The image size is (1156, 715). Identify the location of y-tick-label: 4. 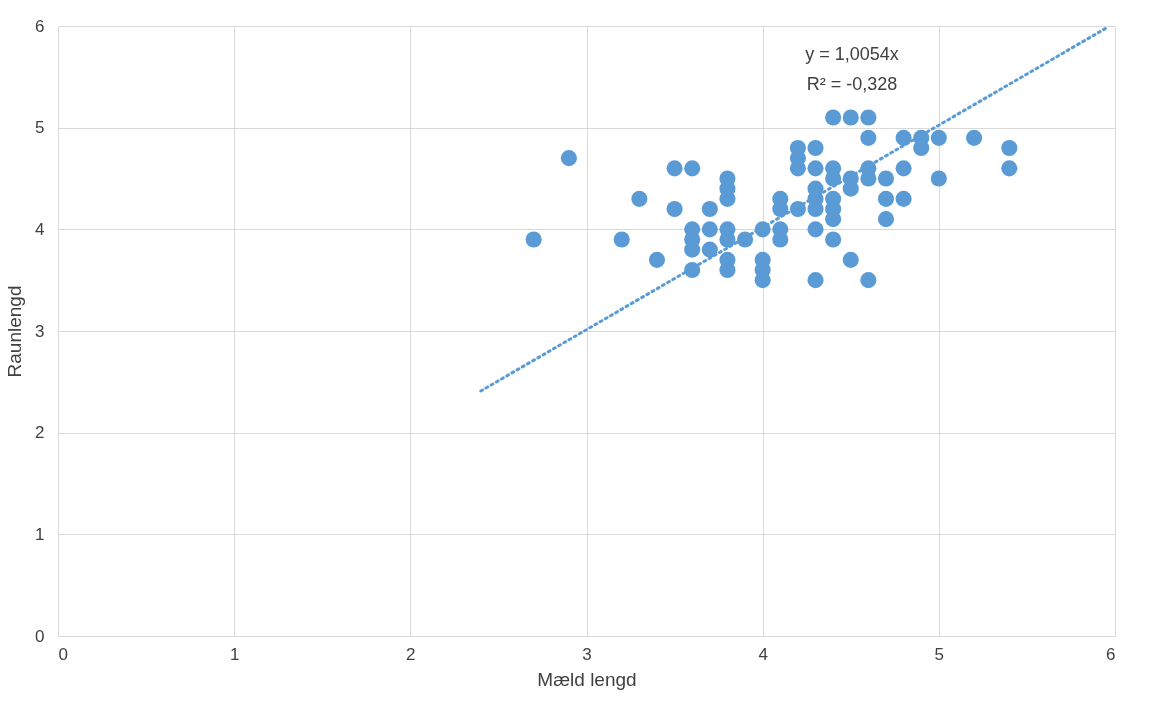
(40, 229).